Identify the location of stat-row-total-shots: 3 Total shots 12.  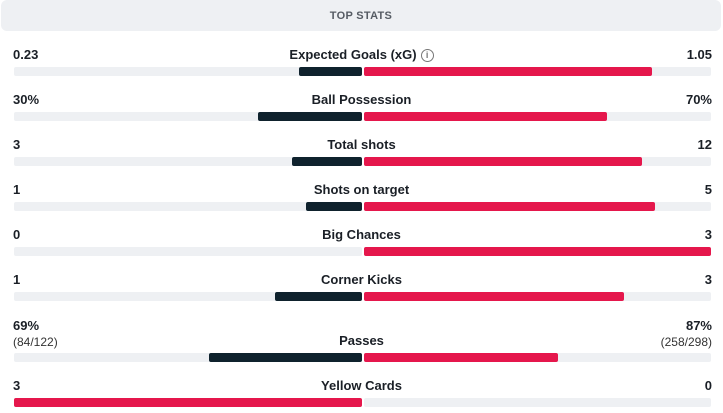
(361, 151).